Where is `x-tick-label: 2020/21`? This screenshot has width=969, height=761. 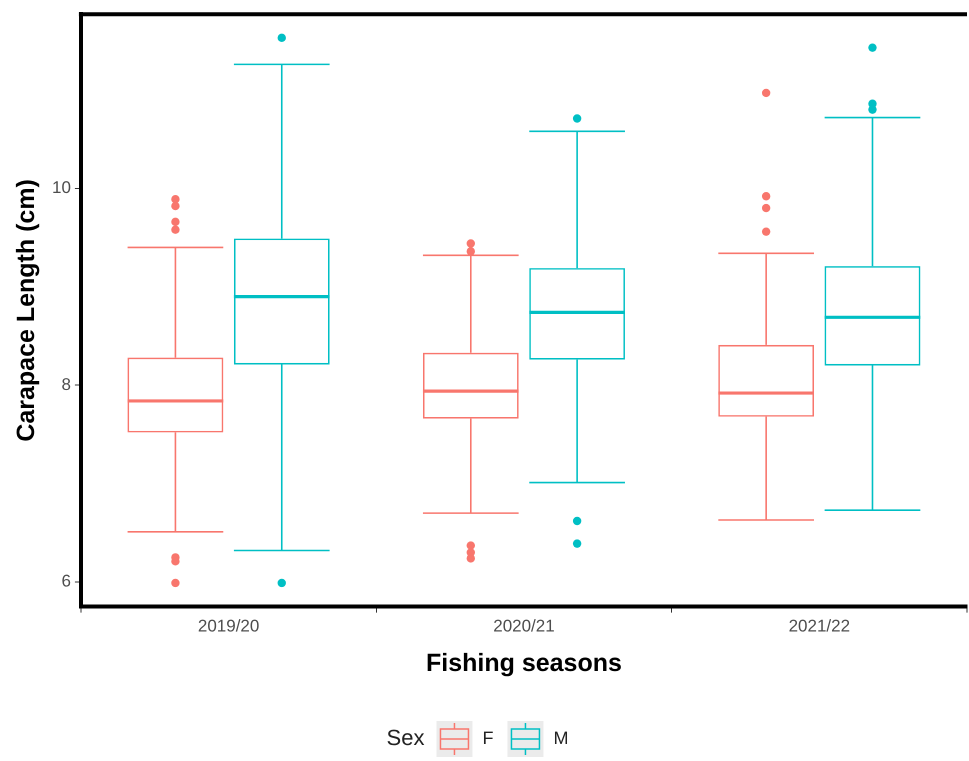
x-tick-label: 2020/21 is located at coordinates (524, 626).